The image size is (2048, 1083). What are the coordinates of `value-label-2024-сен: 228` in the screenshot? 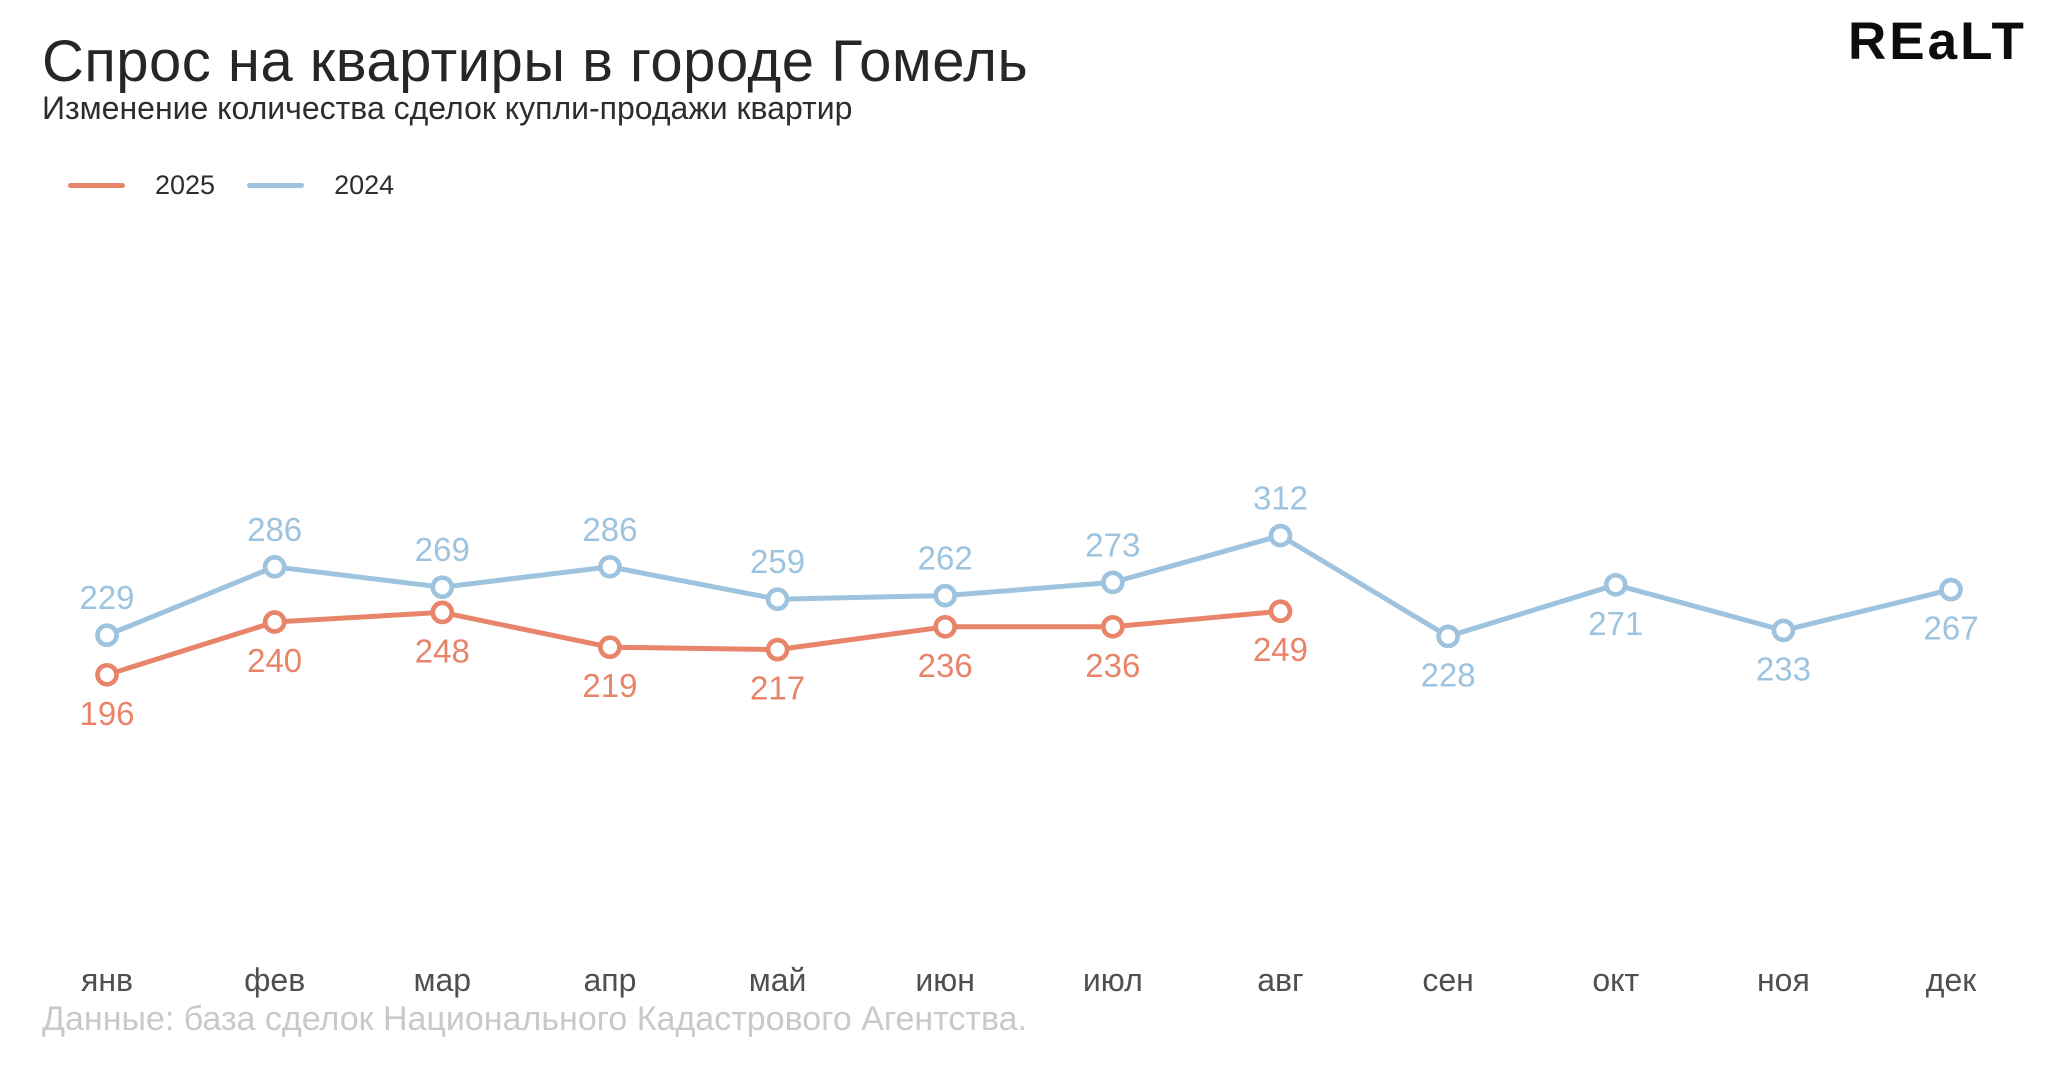 It's located at (1448, 674).